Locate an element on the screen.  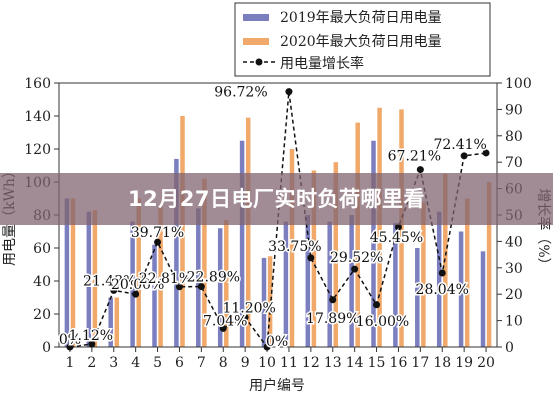
y2-tick-label-30: 30 is located at coordinates (514, 269).